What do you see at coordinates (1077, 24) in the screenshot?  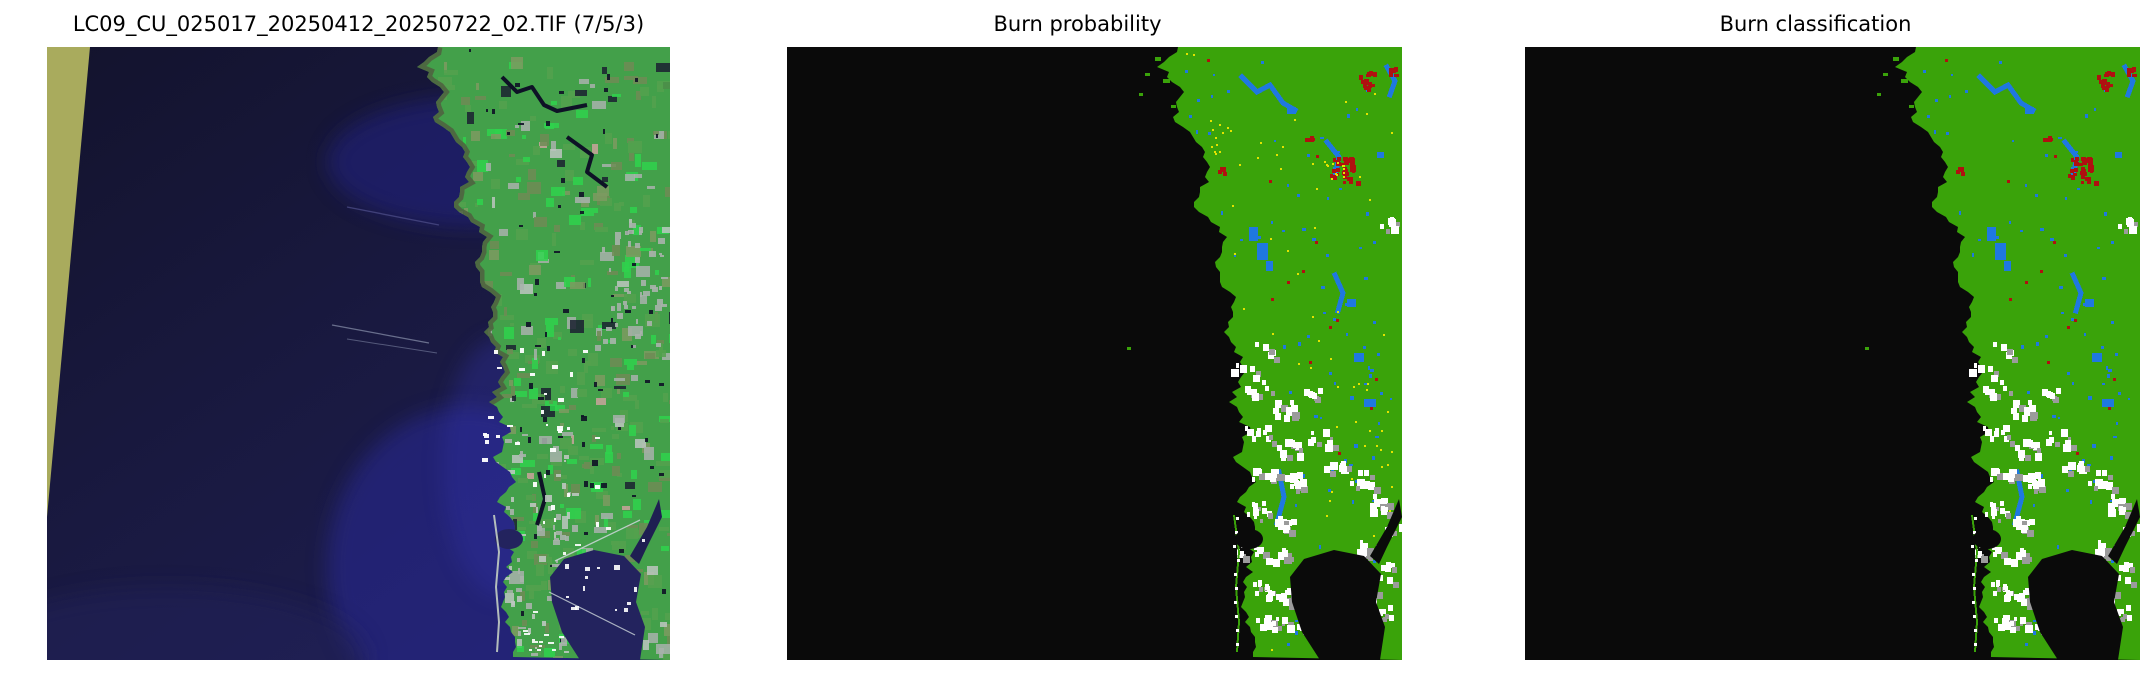 I see `panel-title-burn-probability: Burn probability` at bounding box center [1077, 24].